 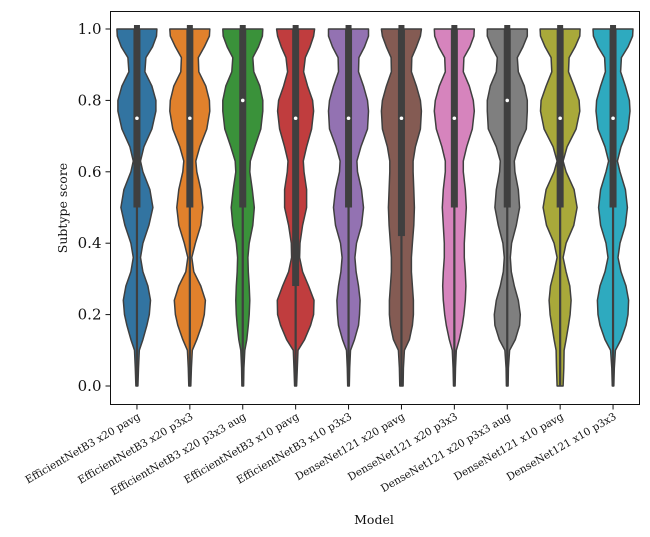 What do you see at coordinates (94, 207) in the screenshot?
I see `y-axis: 0.0 0.2 0.4 0.6 0.8 1.0` at bounding box center [94, 207].